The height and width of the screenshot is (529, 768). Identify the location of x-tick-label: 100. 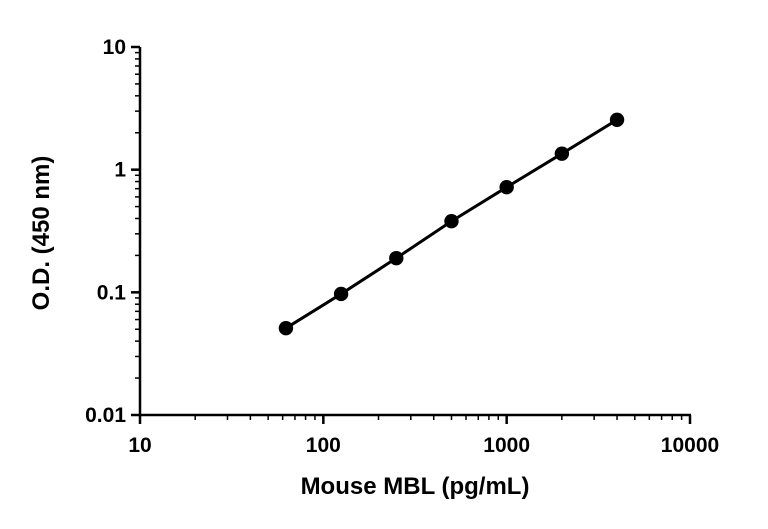
(323, 445).